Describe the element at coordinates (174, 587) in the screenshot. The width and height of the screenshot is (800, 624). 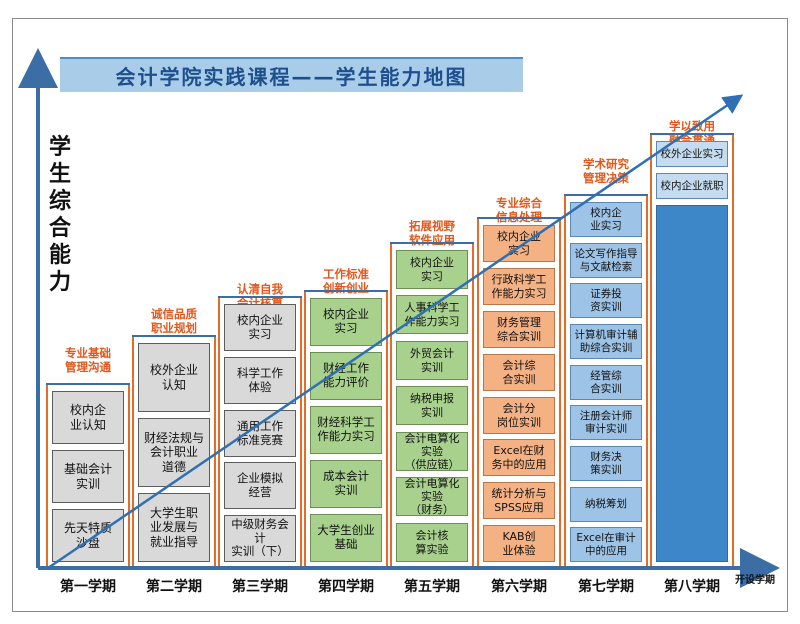
I see `semester-label: 第二学期` at that location.